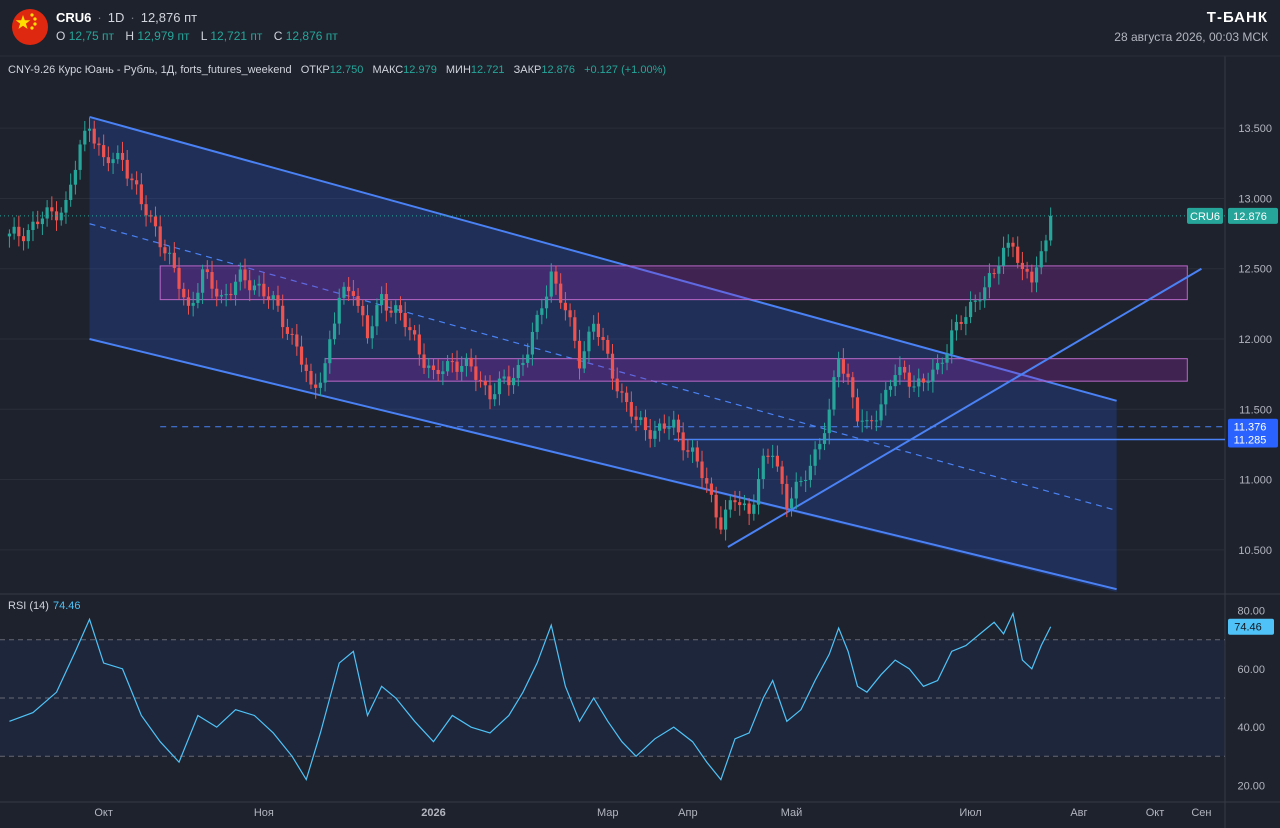 The width and height of the screenshot is (1280, 828). Describe the element at coordinates (236, 36) in the screenshot. I see `low-value: 12,721 пт` at that location.